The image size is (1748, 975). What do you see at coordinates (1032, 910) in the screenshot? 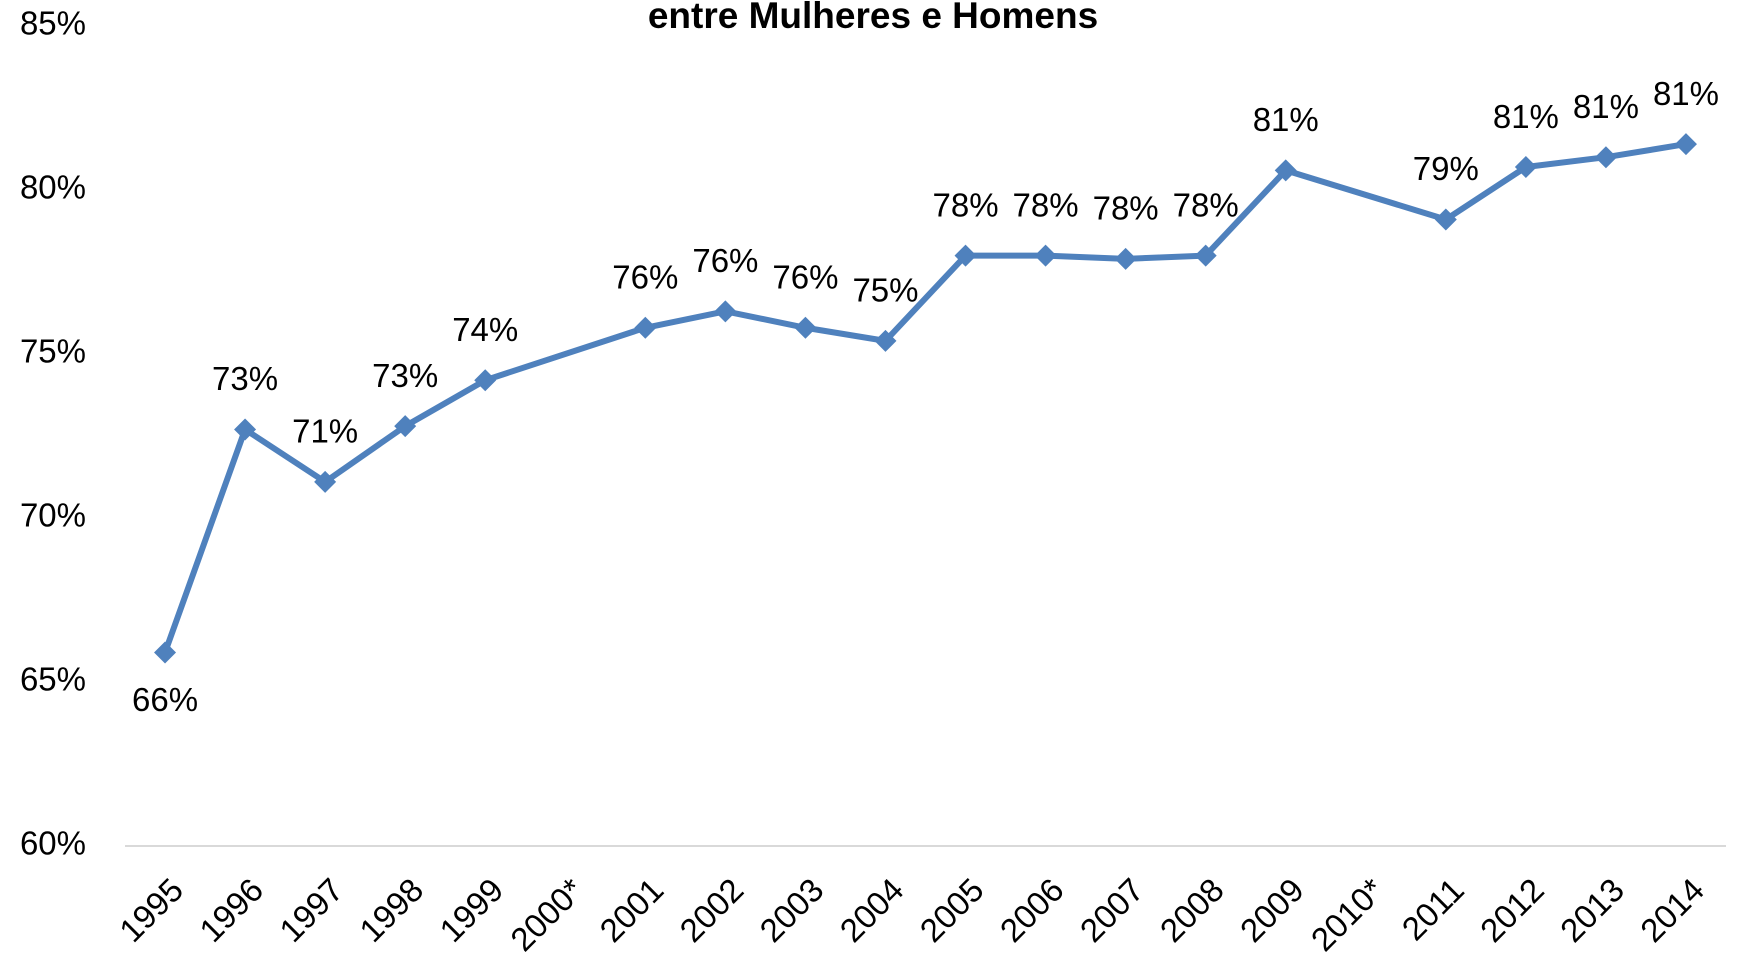
I see `x-tick-label: 2006` at bounding box center [1032, 910].